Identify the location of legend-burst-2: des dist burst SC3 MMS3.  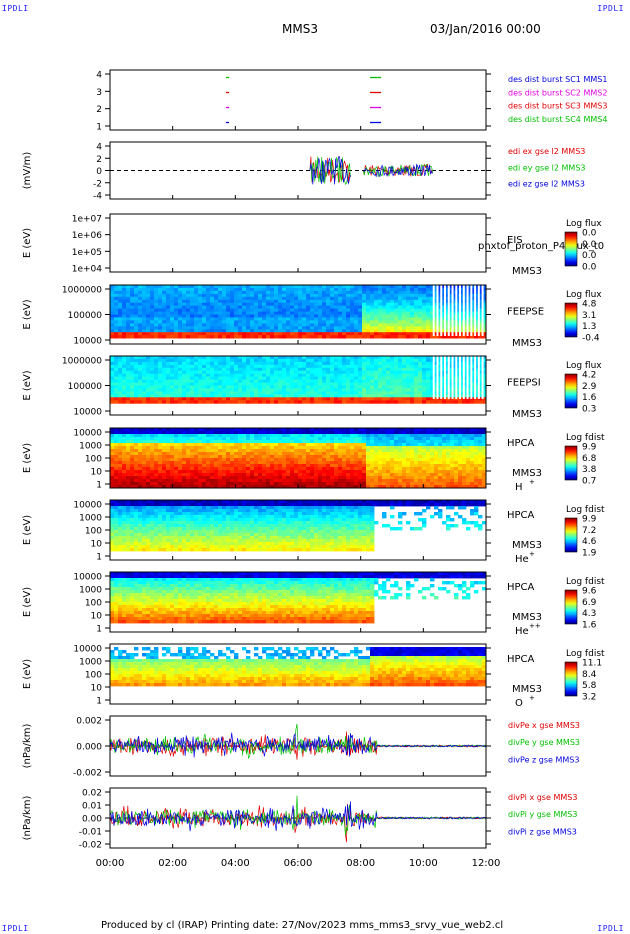
(557, 106).